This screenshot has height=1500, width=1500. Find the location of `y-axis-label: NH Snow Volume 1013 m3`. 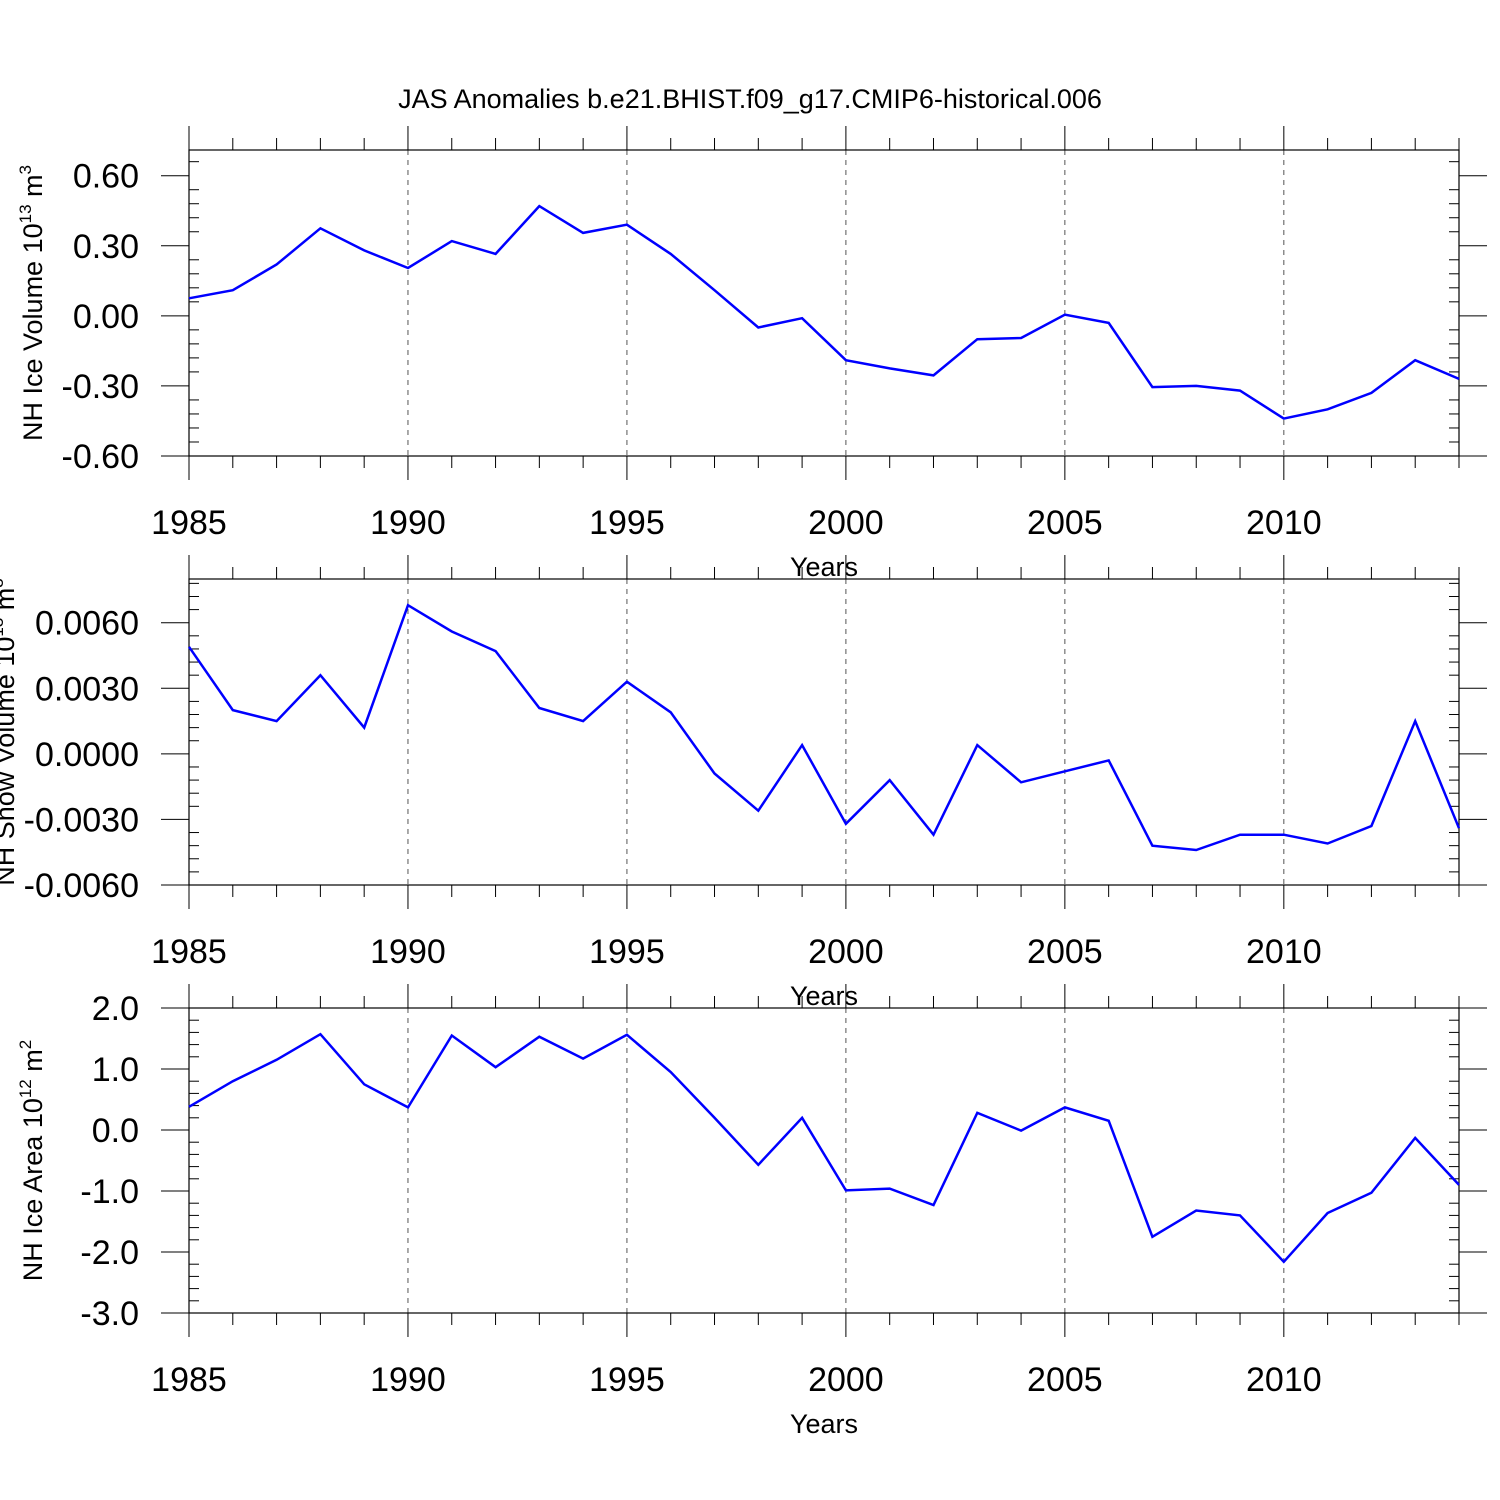

y-axis-label: NH Snow Volume 1013 m3 is located at coordinates (10, 732).